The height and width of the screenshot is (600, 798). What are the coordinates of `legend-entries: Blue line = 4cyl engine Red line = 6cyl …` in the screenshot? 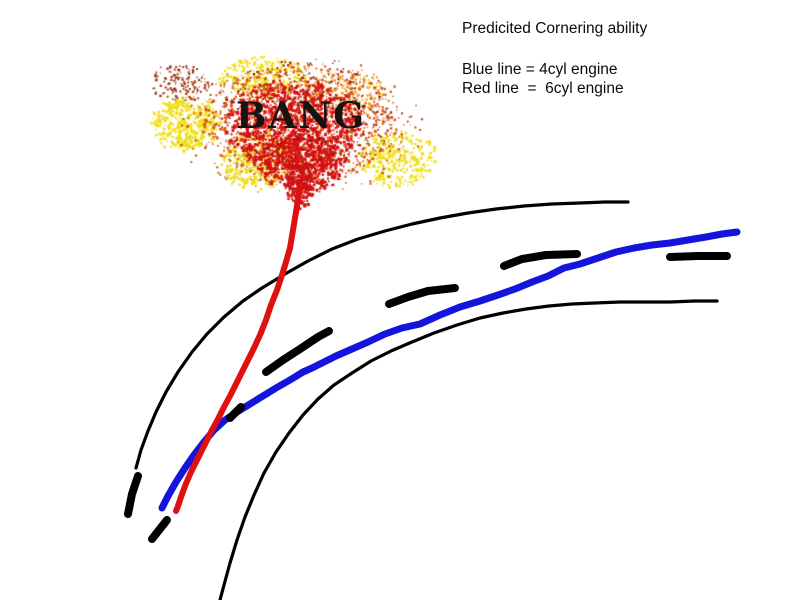 It's located at (554, 79).